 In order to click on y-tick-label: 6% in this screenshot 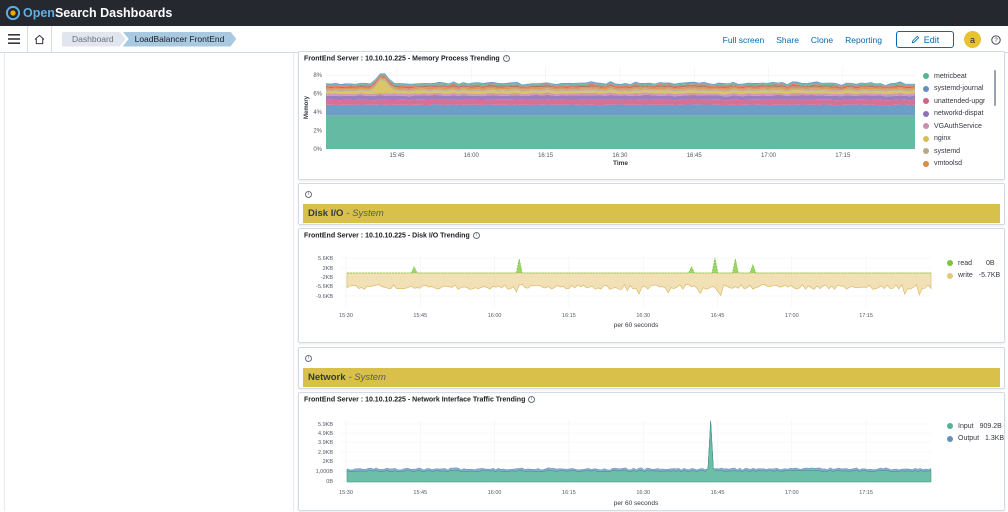, I will do `click(317, 95)`.